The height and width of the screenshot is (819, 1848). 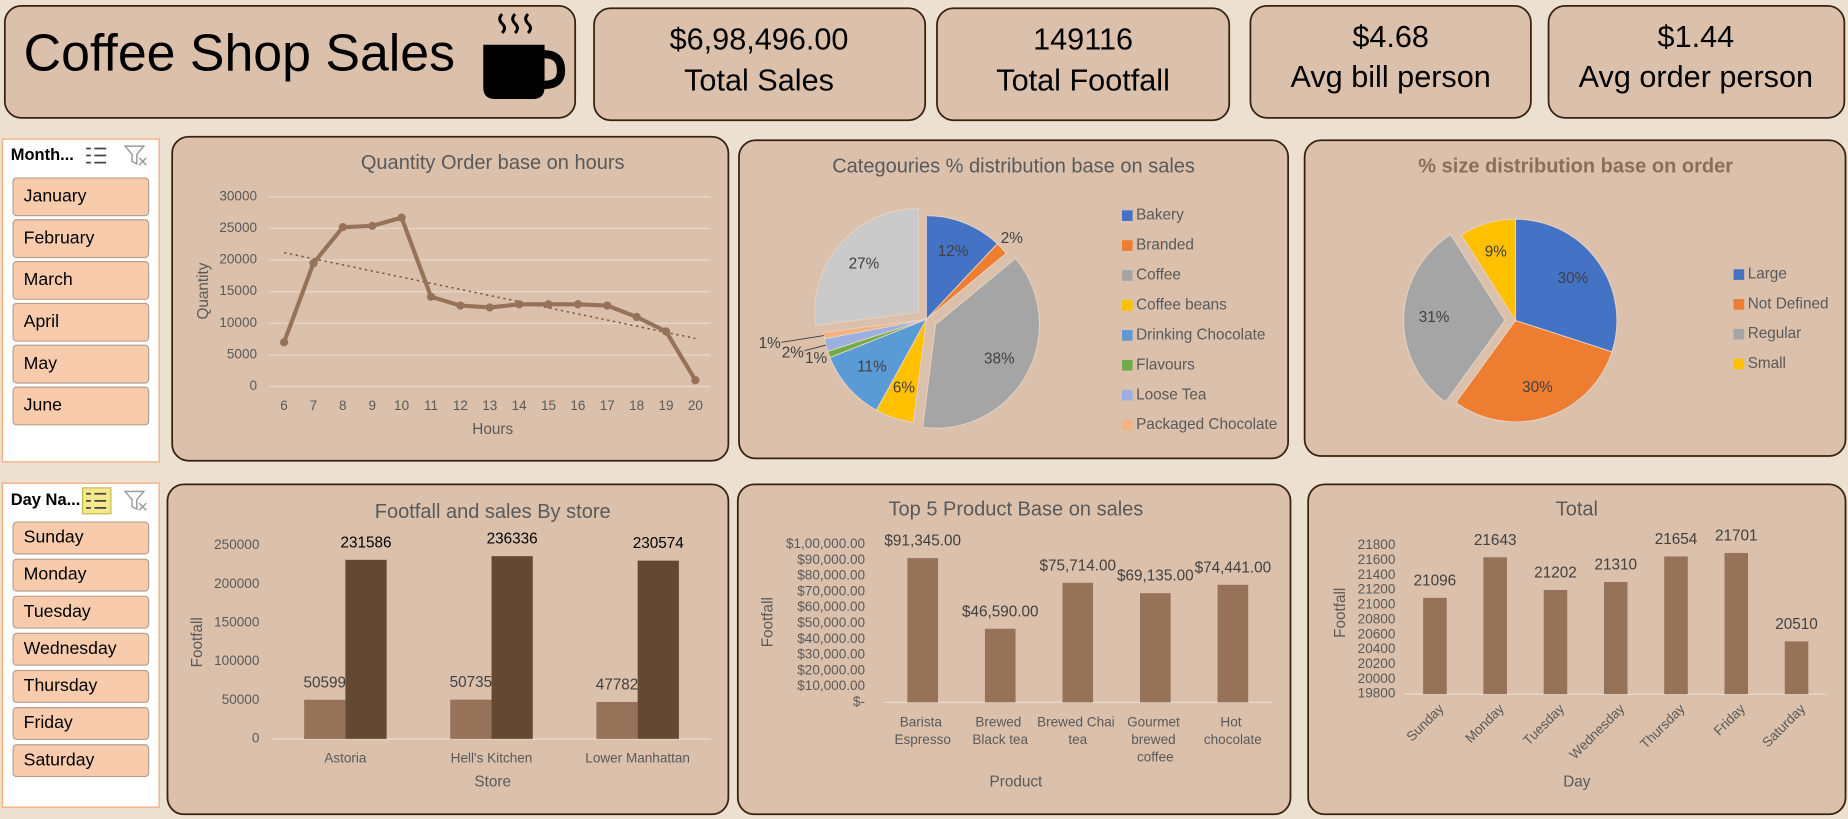 I want to click on y-tick-label: 0, so click(x=253, y=385).